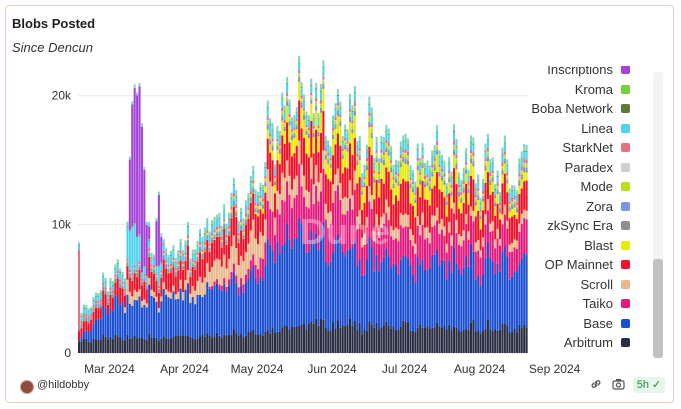  What do you see at coordinates (597, 343) in the screenshot?
I see `legend-item: Arbitrum` at bounding box center [597, 343].